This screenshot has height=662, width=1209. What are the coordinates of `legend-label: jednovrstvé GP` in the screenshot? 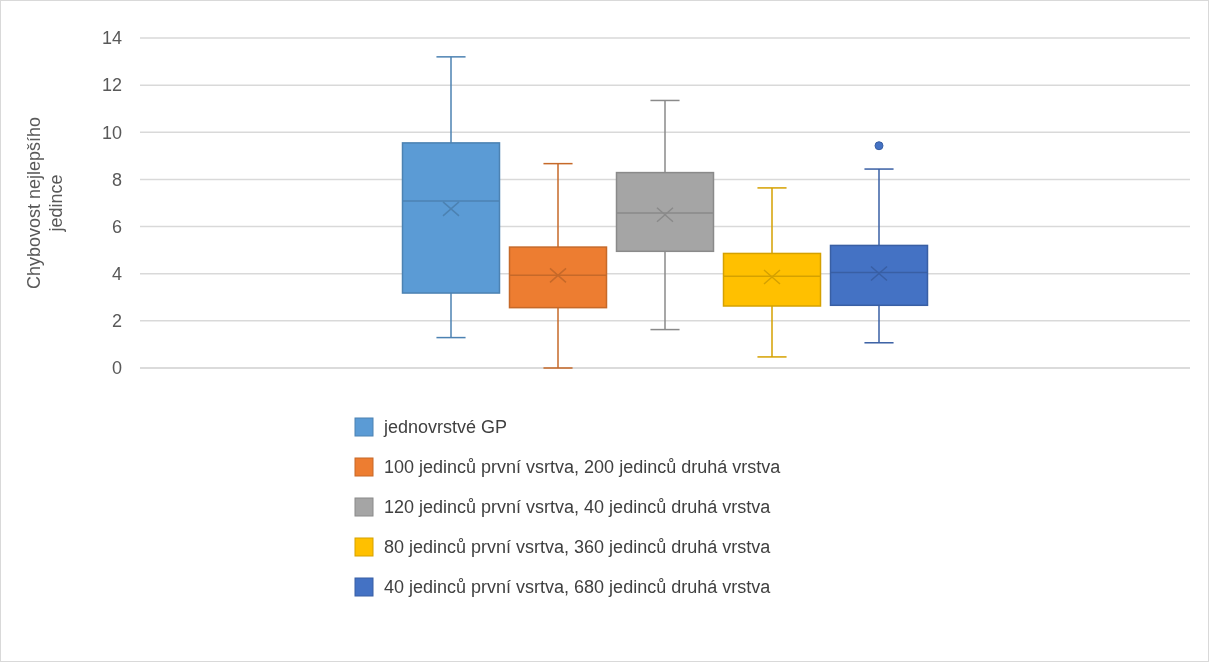 It's located at (445, 427).